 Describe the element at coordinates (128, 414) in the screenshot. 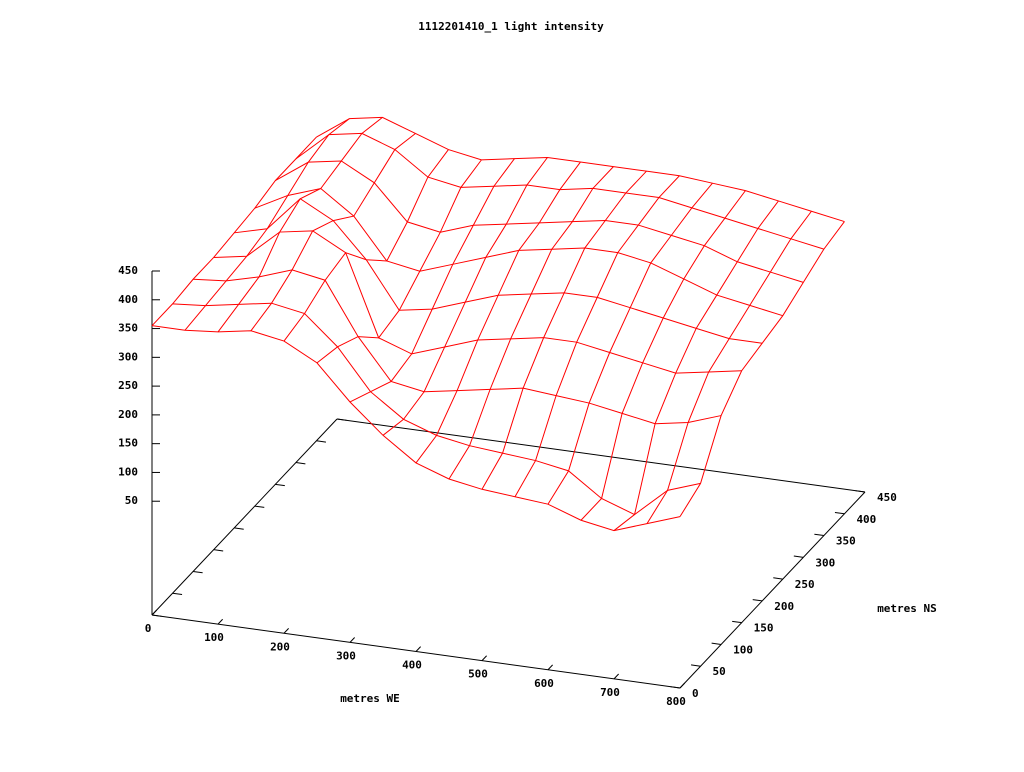

I see `z-tick-label: 200` at that location.